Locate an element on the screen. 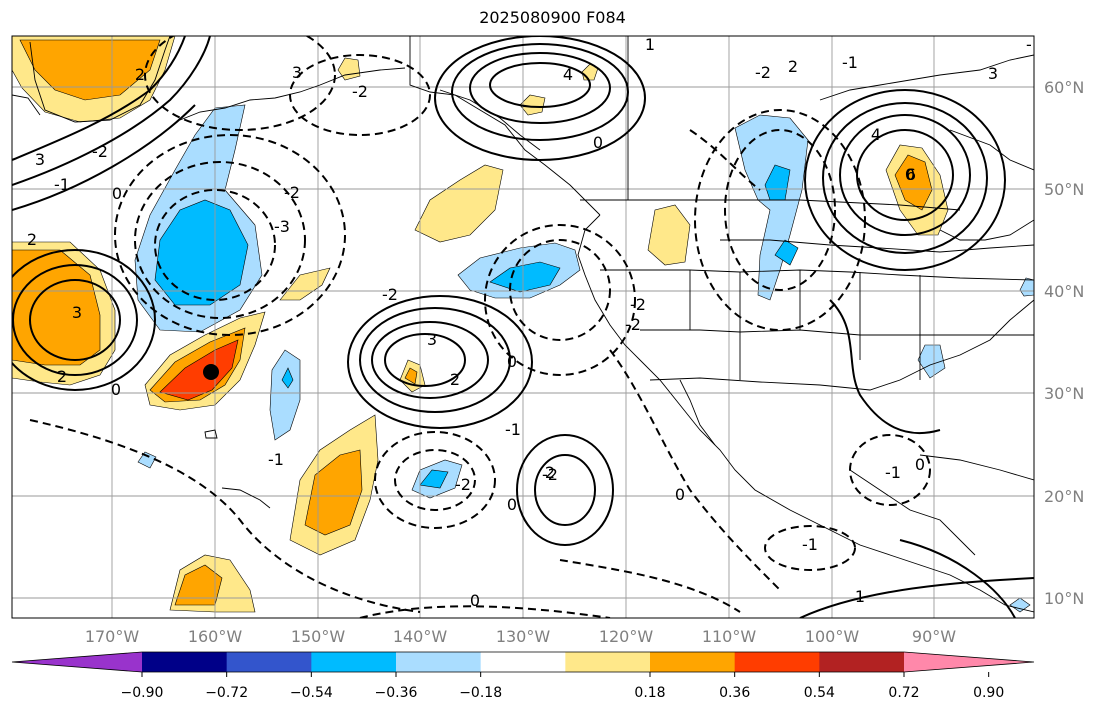 The width and height of the screenshot is (1105, 712). lat-tick-label: 50°N is located at coordinates (1064, 189).